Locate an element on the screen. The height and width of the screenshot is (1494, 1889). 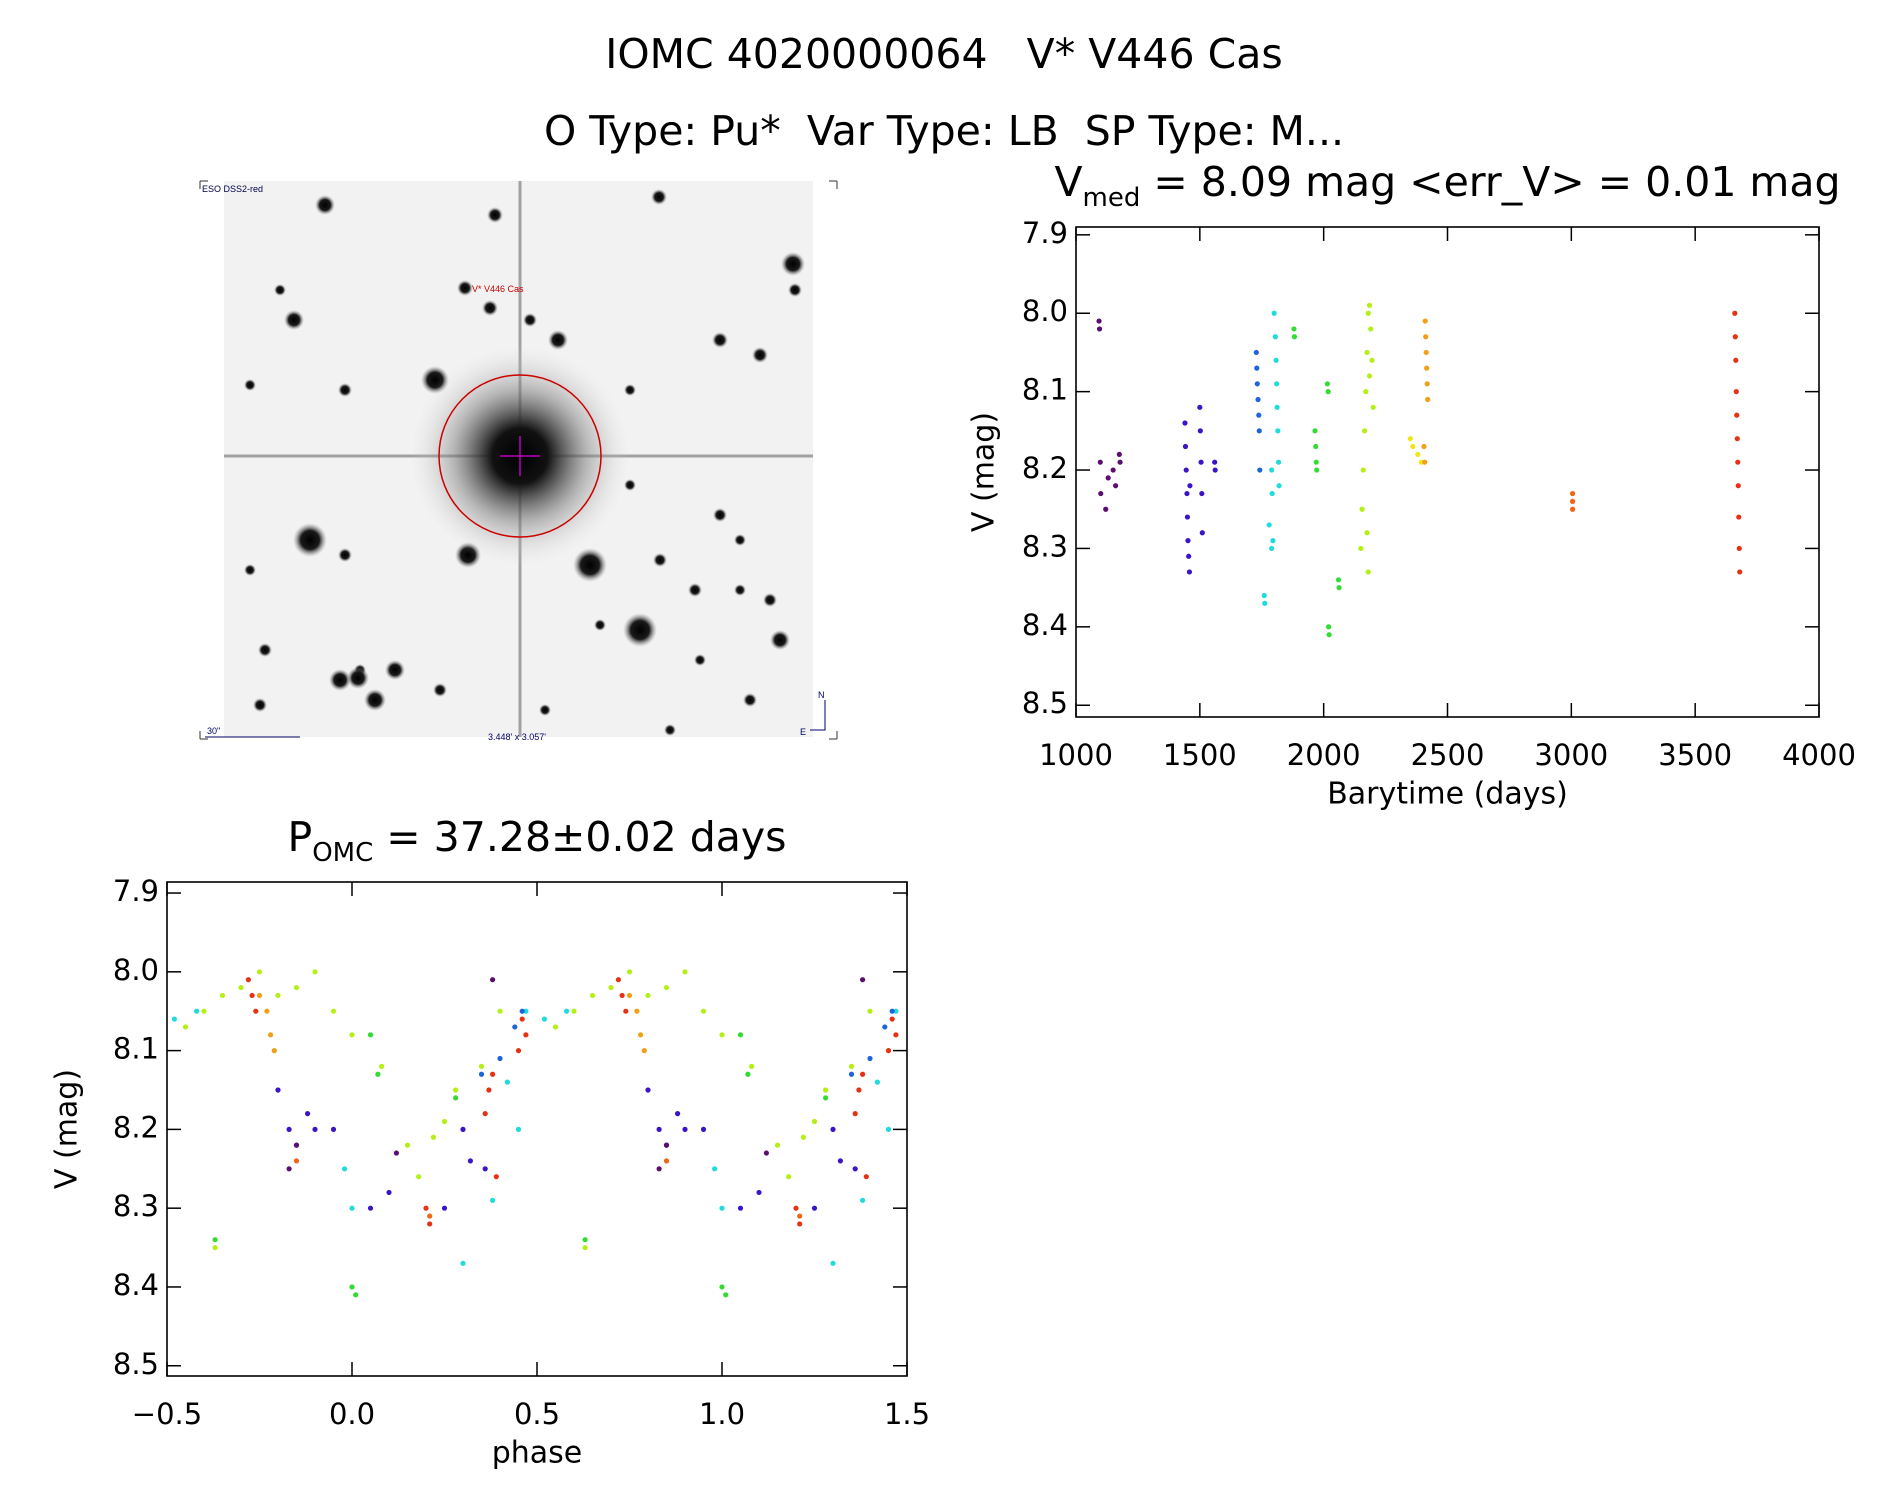
x-tick-label: 4000 is located at coordinates (1819, 755).